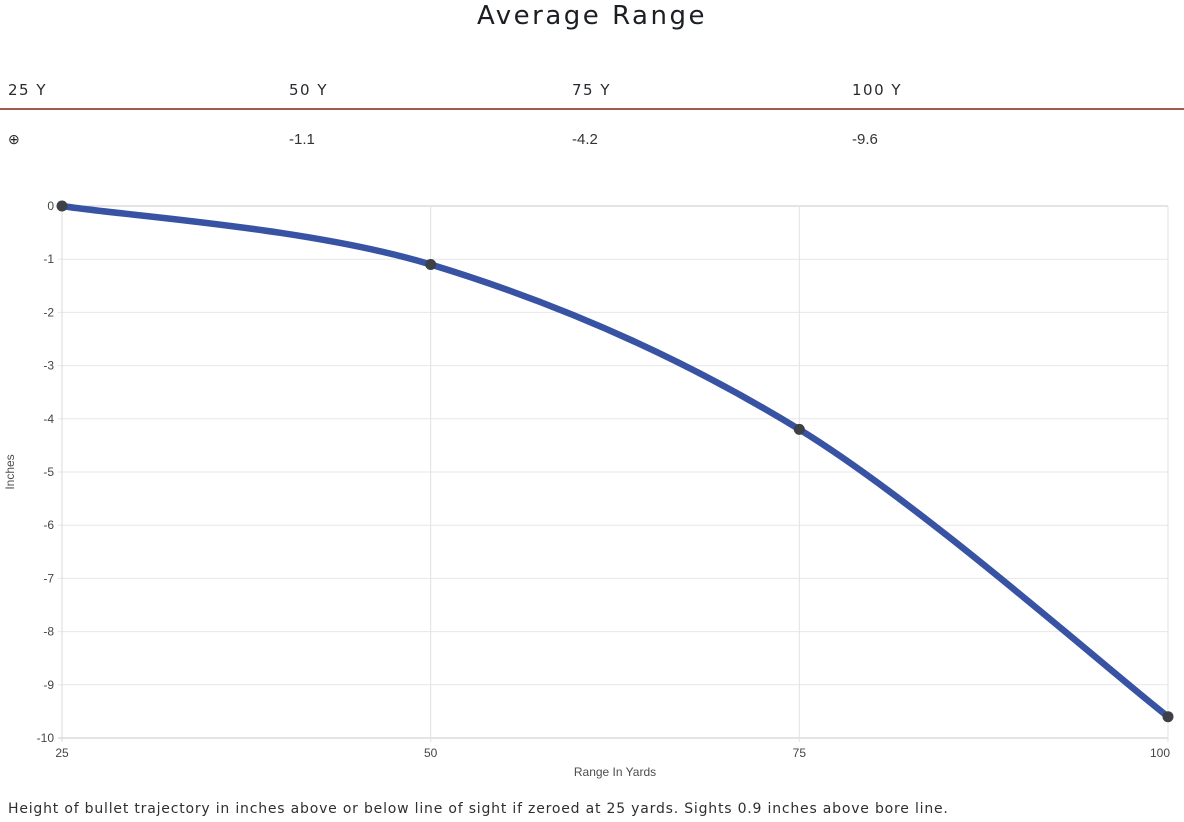  Describe the element at coordinates (877, 90) in the screenshot. I see `range-header-100y: 100 Y` at that location.